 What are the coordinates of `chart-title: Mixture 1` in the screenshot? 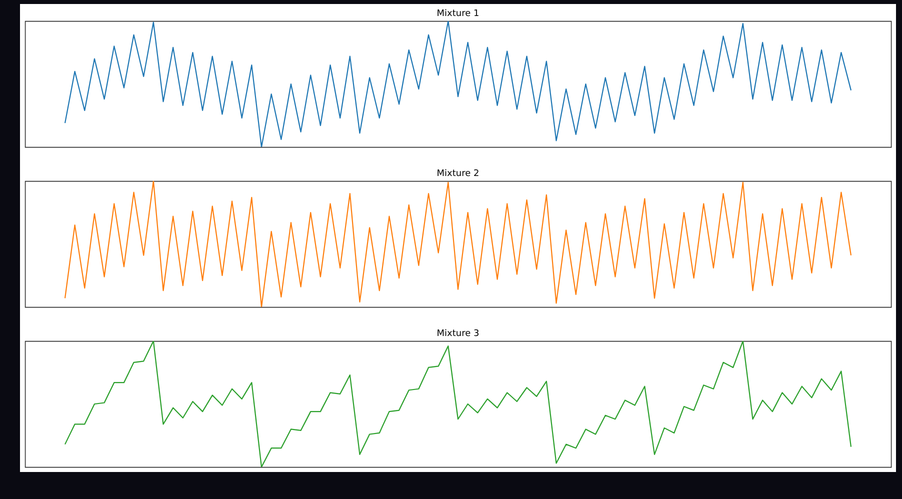 It's located at (458, 14).